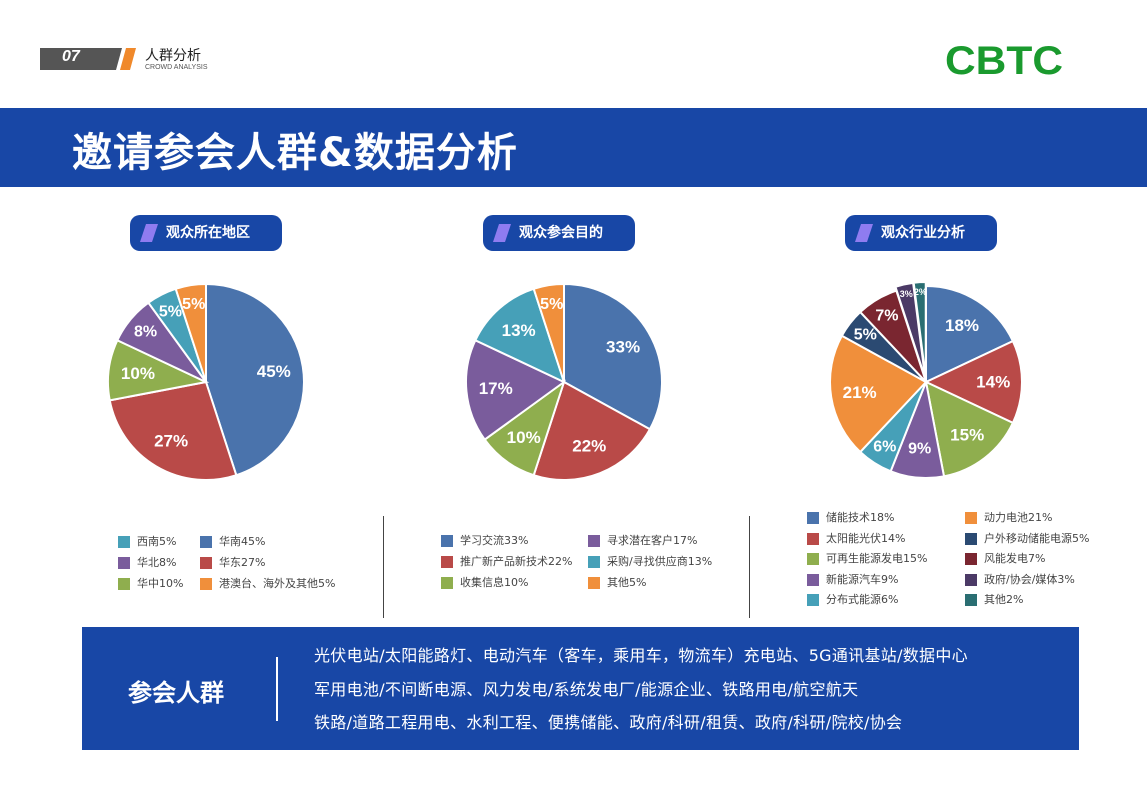  I want to click on page-number: 07, so click(71, 56).